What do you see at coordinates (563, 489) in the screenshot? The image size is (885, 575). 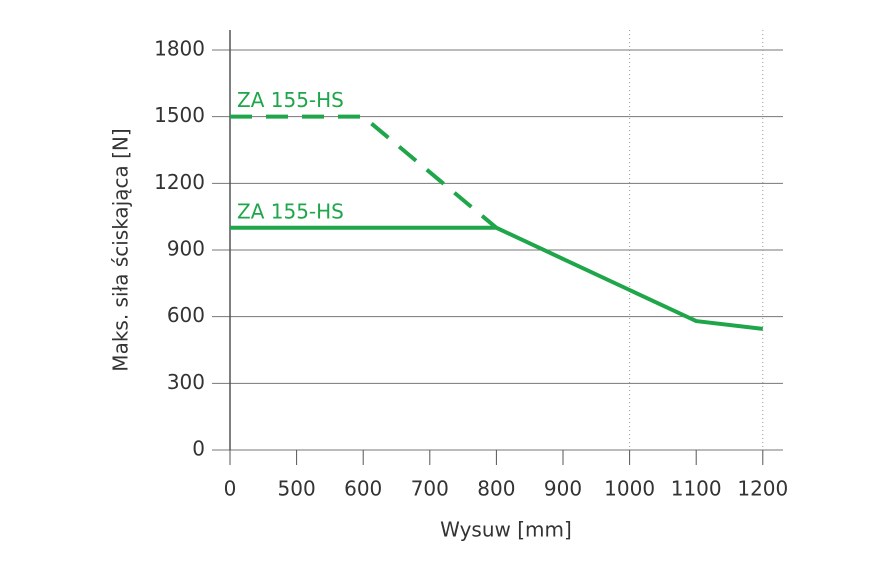 I see `x-tick-label: 900` at bounding box center [563, 489].